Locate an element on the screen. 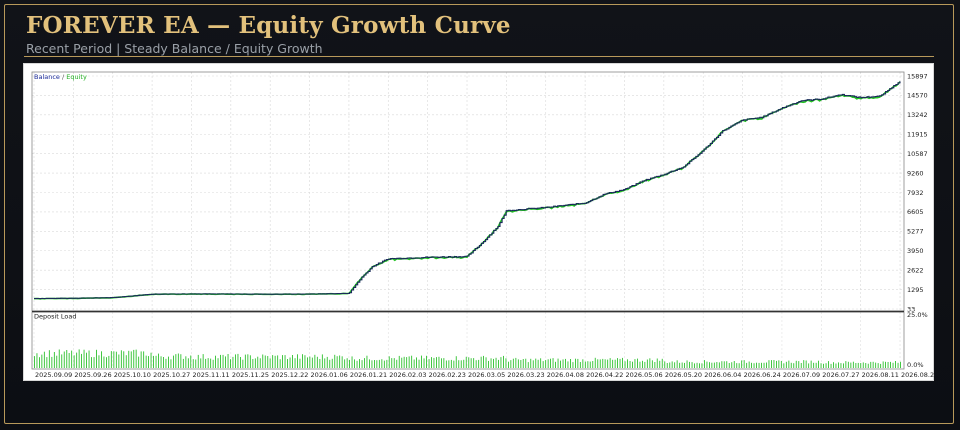  y-tick-label: 15897 is located at coordinates (917, 76).